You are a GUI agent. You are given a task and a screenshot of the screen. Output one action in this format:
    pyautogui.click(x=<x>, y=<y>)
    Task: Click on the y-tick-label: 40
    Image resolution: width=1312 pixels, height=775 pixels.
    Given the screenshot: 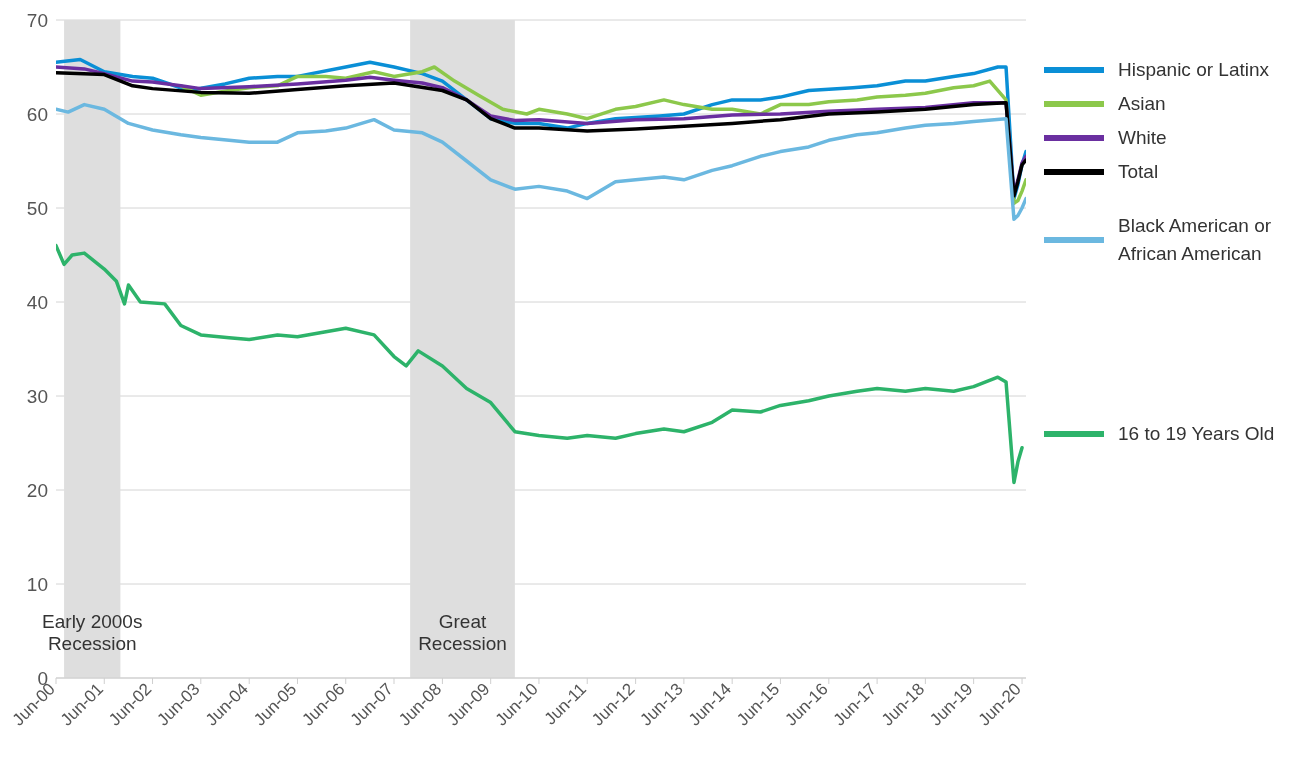 What is the action you would take?
    pyautogui.click(x=37, y=302)
    